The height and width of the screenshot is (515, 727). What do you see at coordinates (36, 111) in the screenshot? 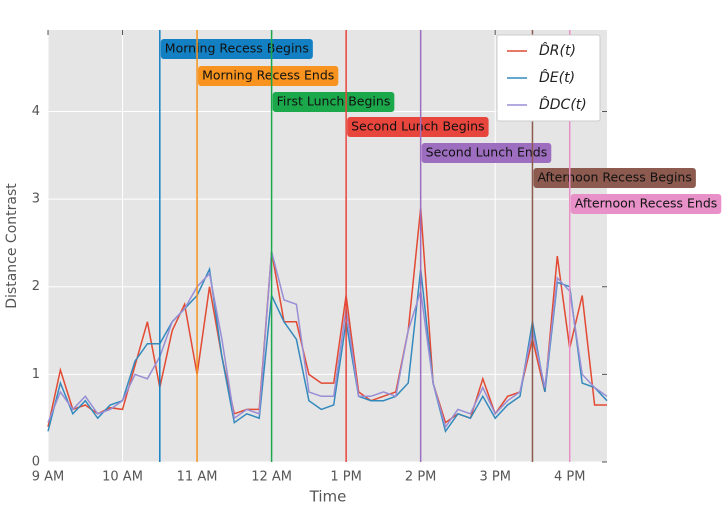
I see `y-tick-label: 4` at bounding box center [36, 111].